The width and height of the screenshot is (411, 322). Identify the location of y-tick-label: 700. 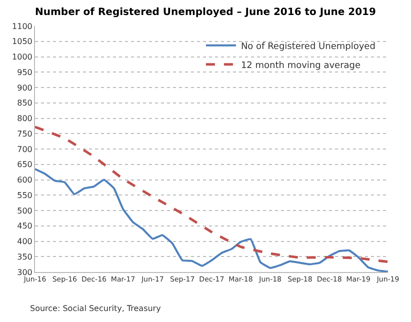
(24, 149).